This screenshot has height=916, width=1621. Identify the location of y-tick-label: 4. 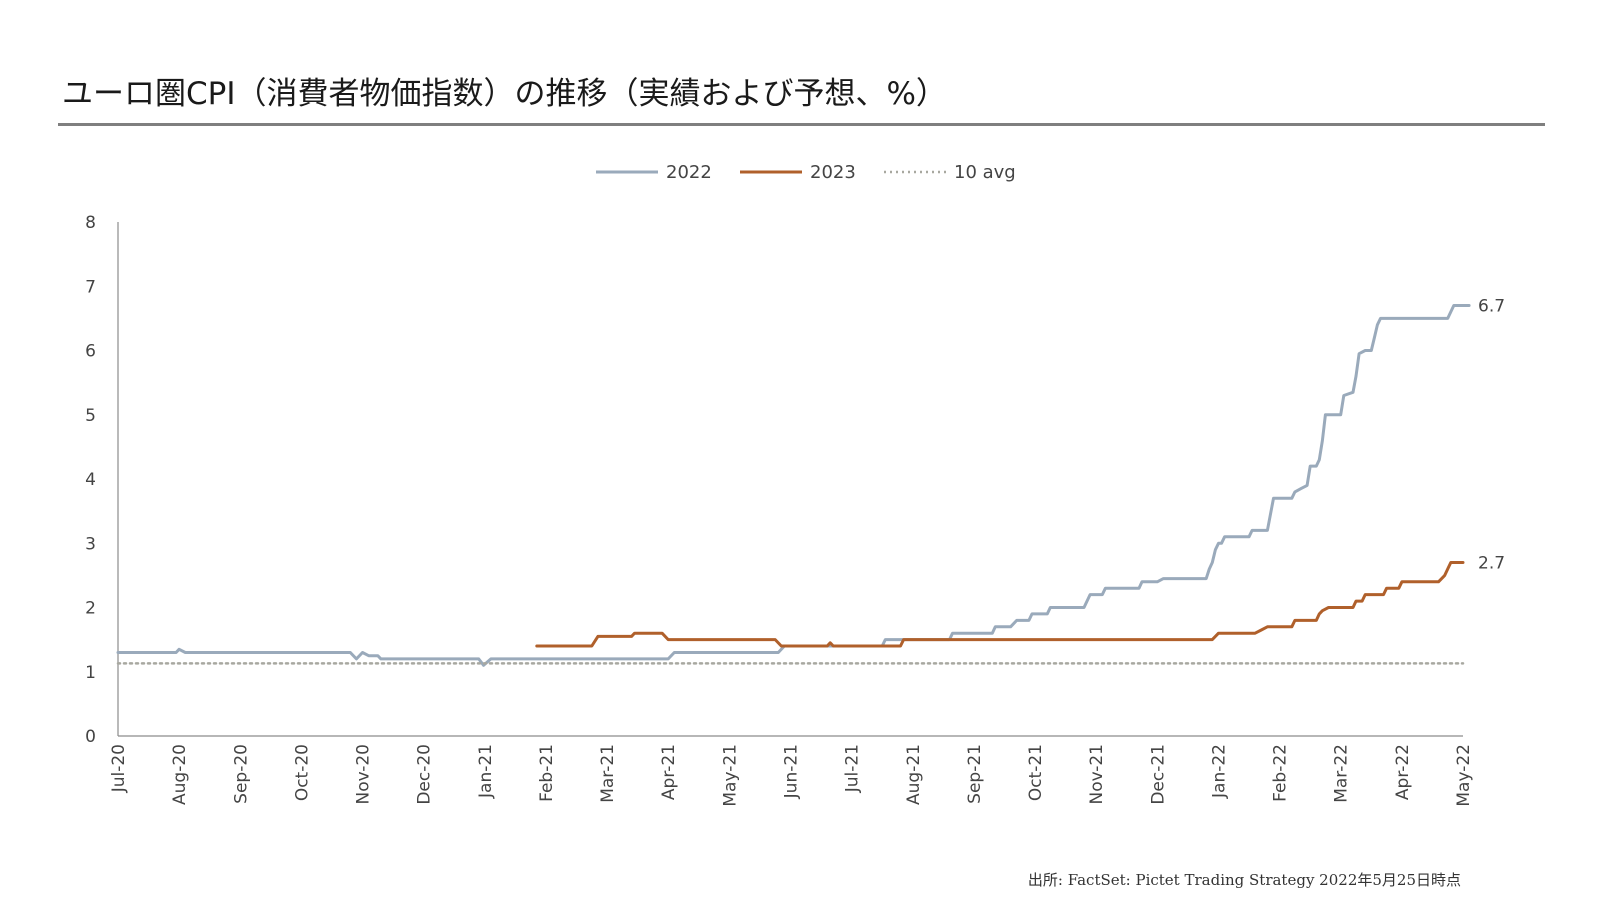
(90, 480).